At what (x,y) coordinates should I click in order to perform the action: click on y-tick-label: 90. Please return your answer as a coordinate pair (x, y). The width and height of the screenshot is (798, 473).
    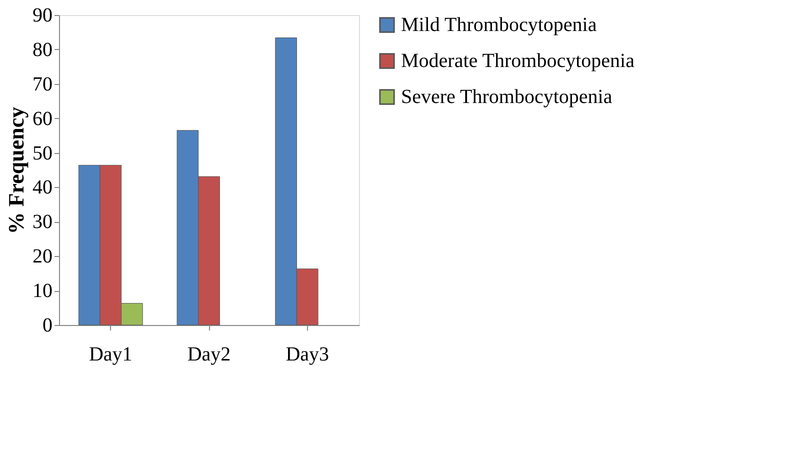
    Looking at the image, I should click on (42, 15).